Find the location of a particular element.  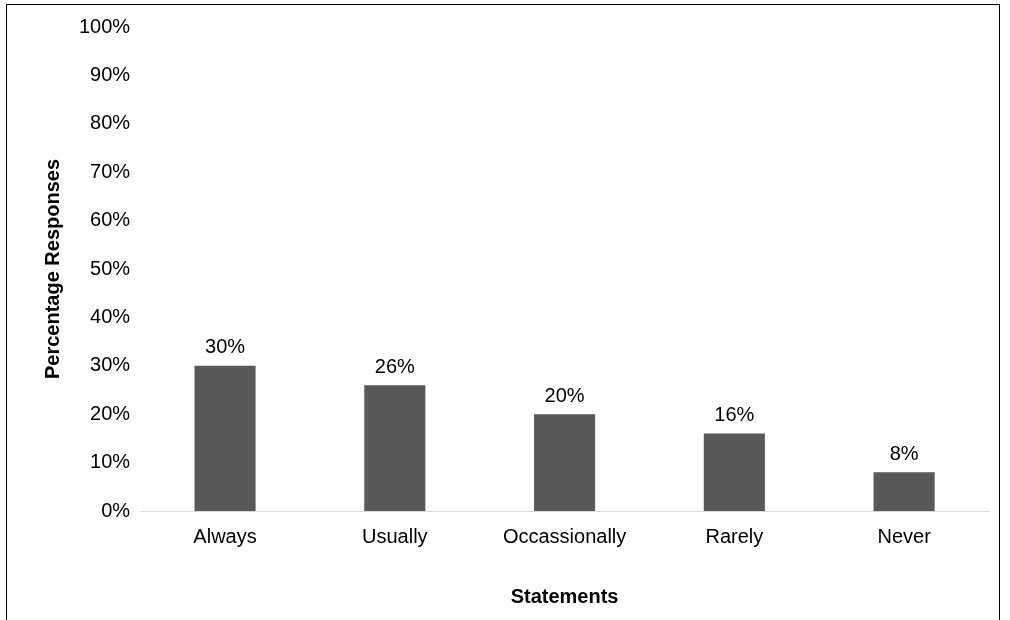

data-label: 30% is located at coordinates (225, 346).